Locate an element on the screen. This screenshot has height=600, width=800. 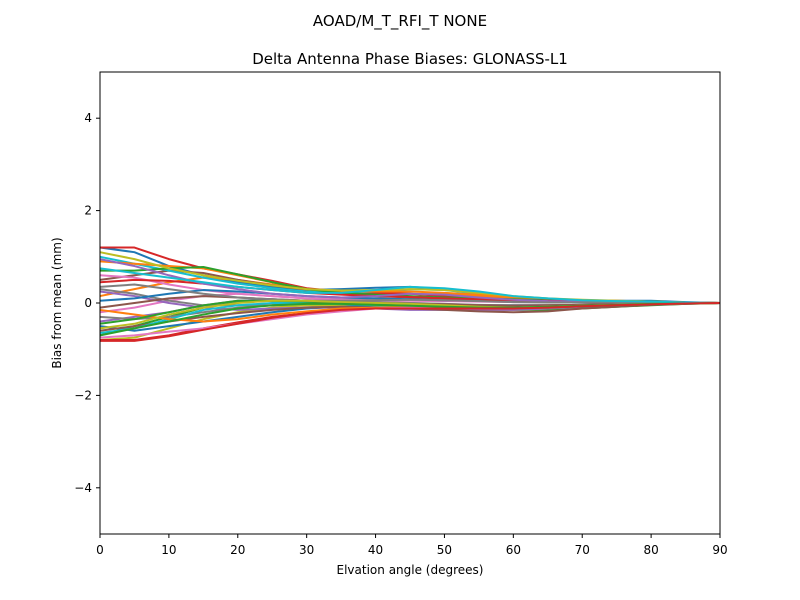
x-tick-label: 40 is located at coordinates (375, 550).